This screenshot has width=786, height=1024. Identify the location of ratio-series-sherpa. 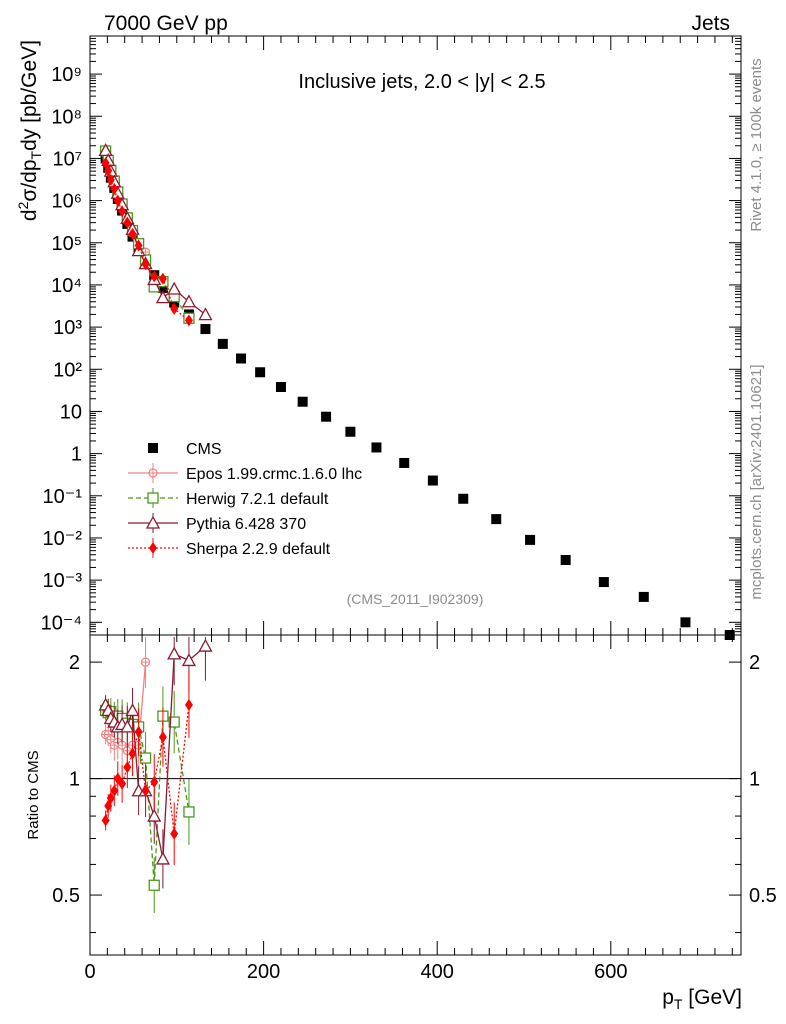
(147, 768).